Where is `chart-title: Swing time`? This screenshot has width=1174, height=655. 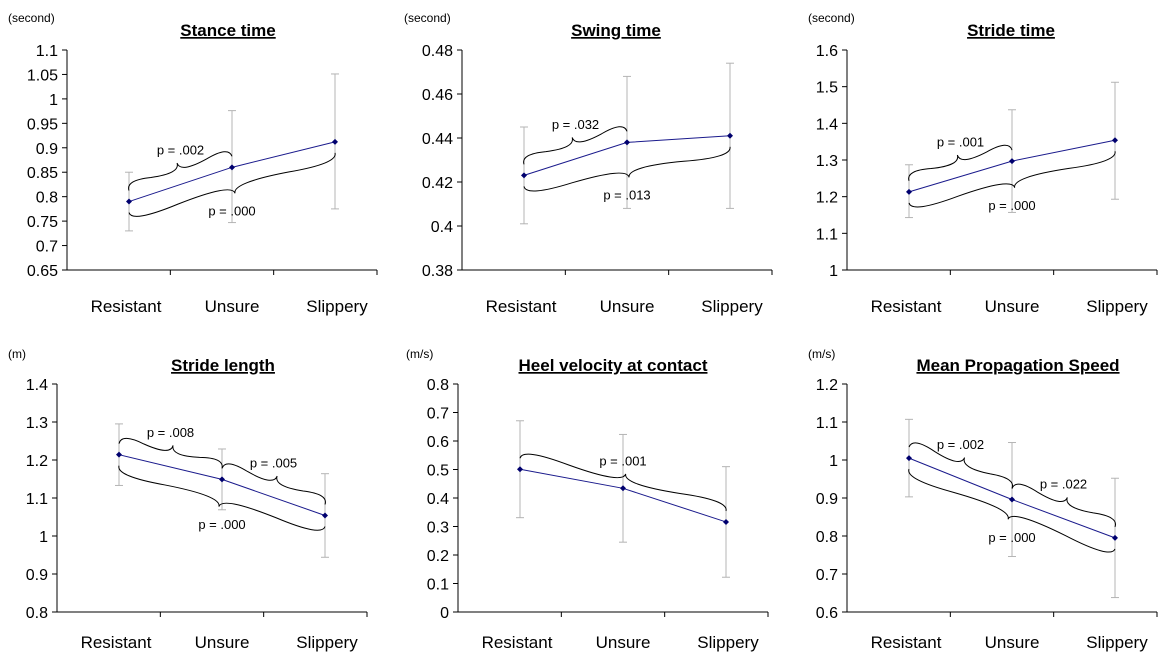 chart-title: Swing time is located at coordinates (616, 30).